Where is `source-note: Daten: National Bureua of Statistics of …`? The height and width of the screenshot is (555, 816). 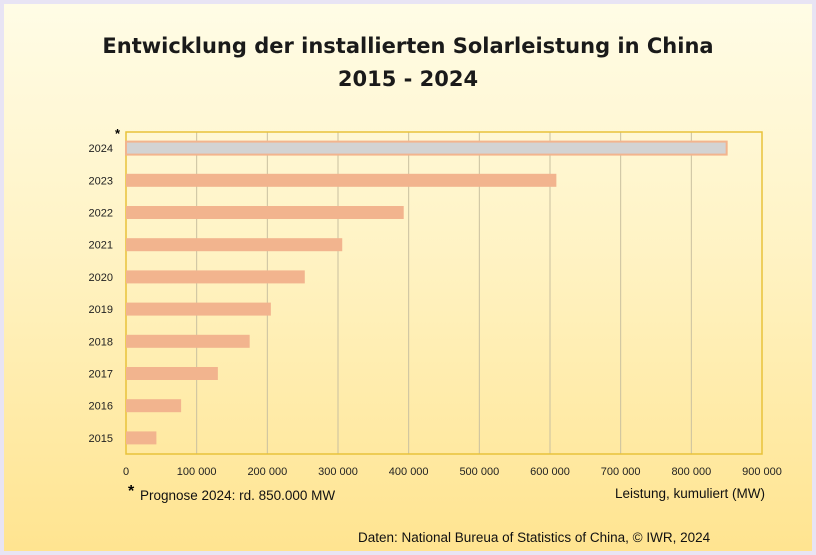
source-note: Daten: National Bureua of Statistics of … is located at coordinates (534, 537).